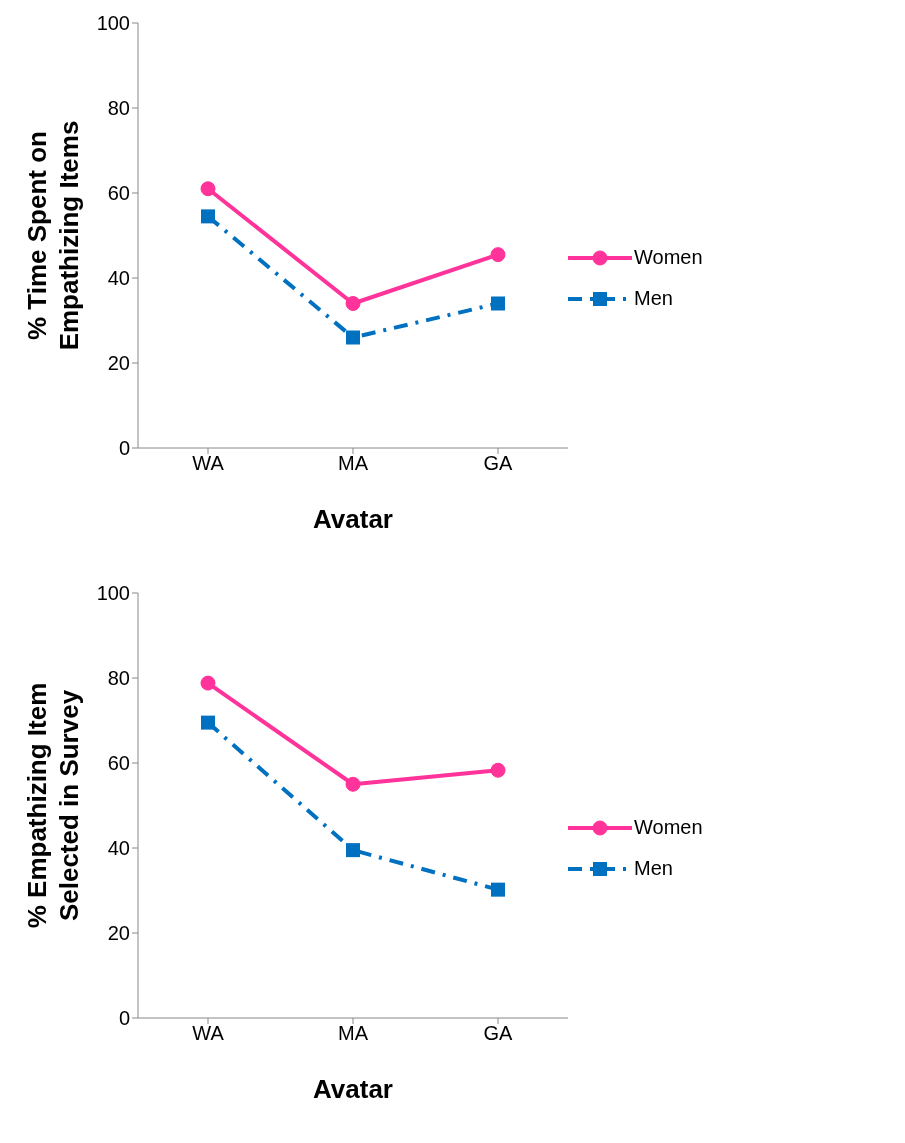 Image resolution: width=905 pixels, height=1143 pixels. Describe the element at coordinates (53, 805) in the screenshot. I see `y-axis-title: % Empathizing Item Selected in Survey` at that location.